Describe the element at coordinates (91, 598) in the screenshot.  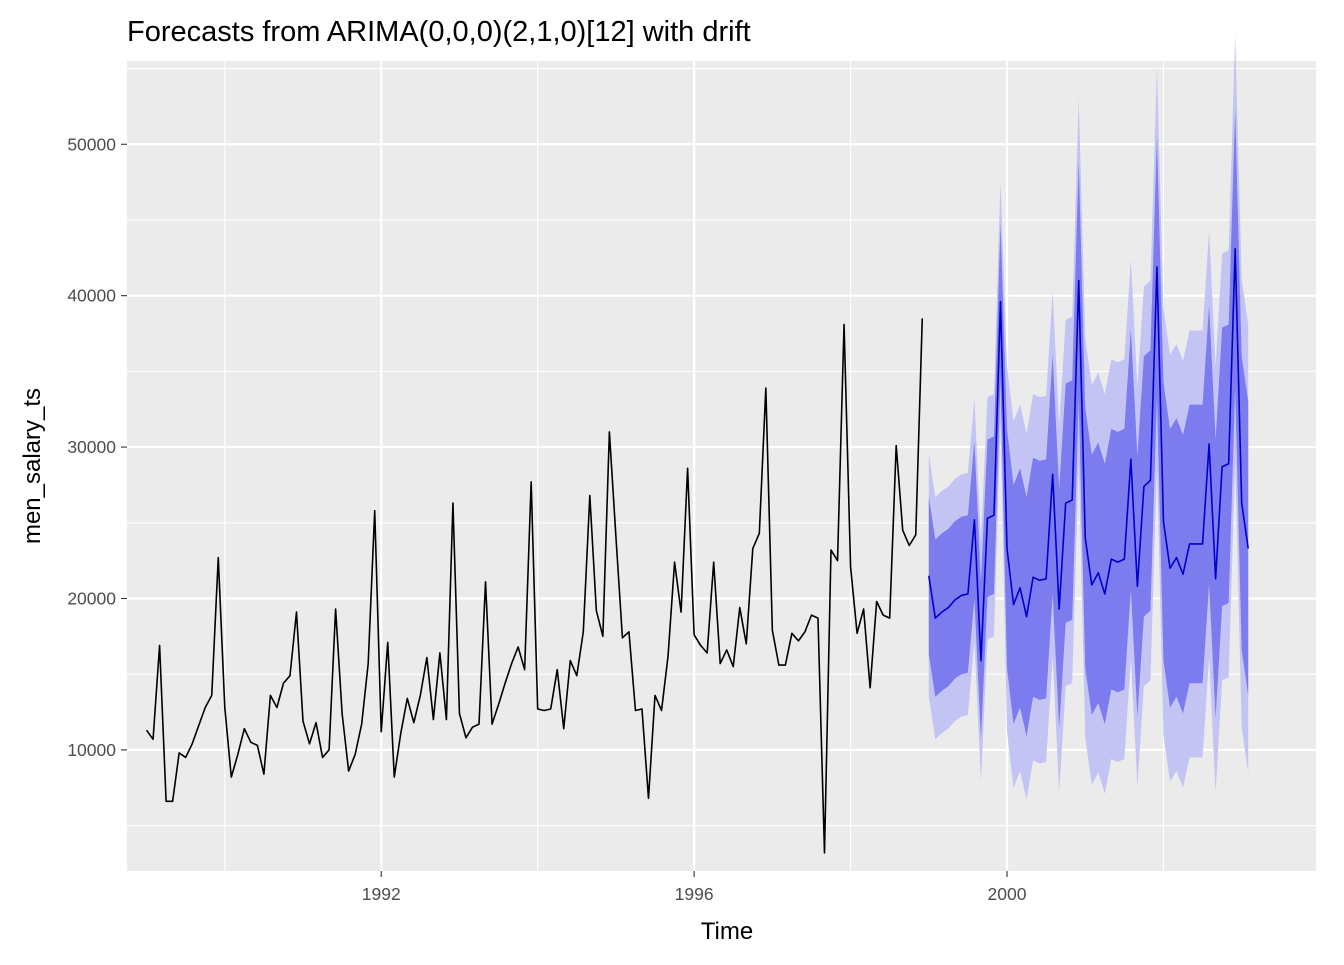
I see `y-tick-label: 20000` at that location.